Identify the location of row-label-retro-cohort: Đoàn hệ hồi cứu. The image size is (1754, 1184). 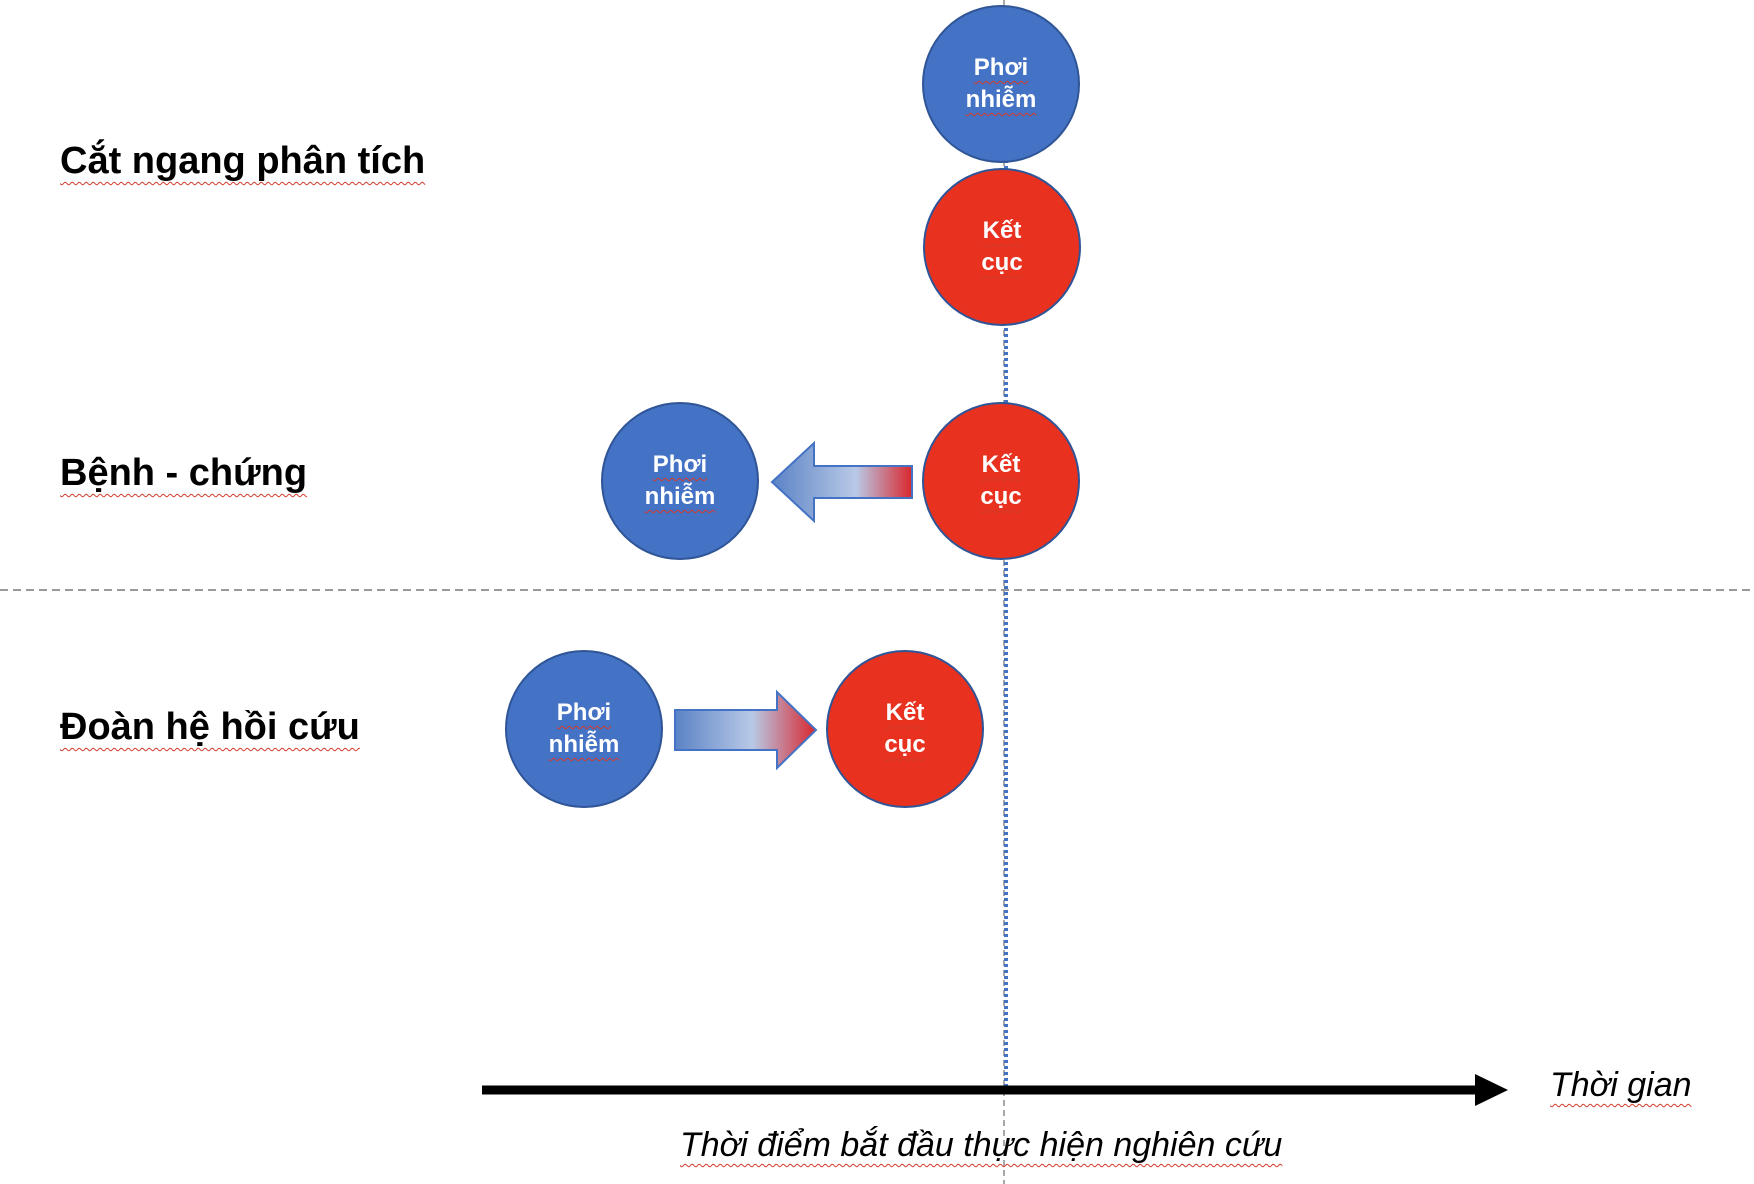
(210, 727).